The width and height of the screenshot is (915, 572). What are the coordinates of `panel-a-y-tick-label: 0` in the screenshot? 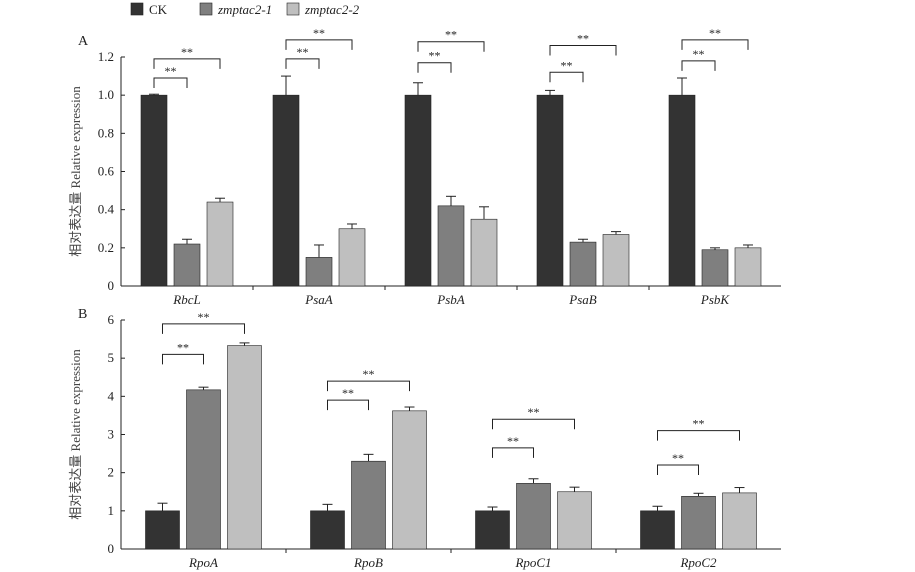 It's located at (111, 285).